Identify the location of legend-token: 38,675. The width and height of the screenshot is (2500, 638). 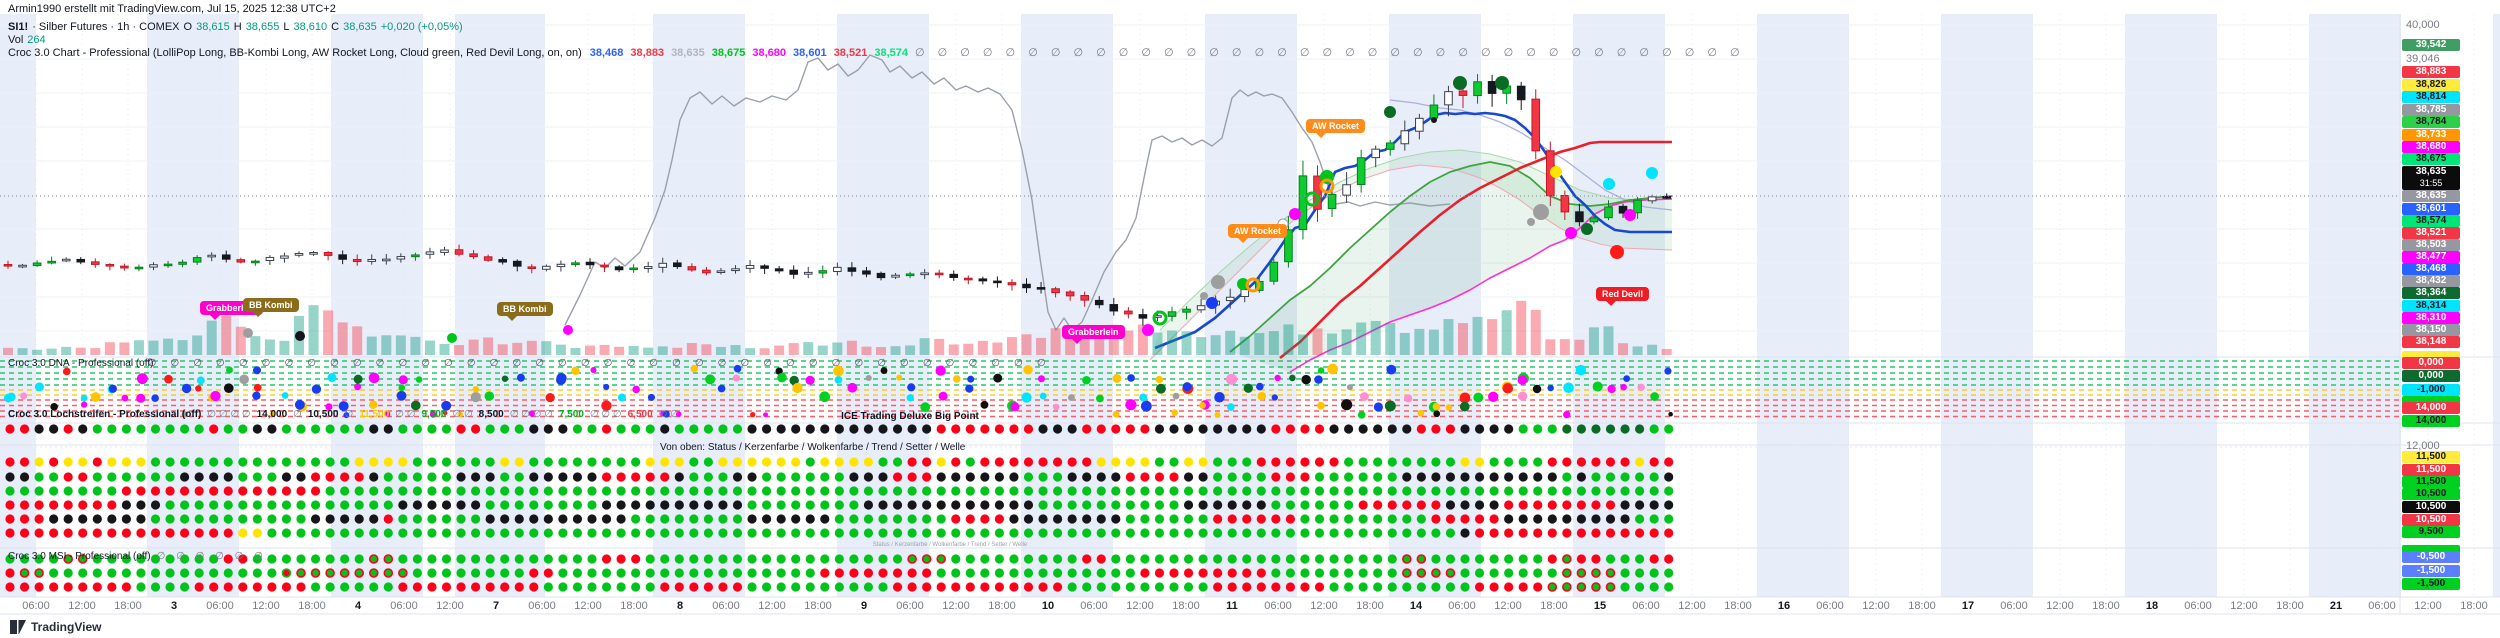
(728, 53).